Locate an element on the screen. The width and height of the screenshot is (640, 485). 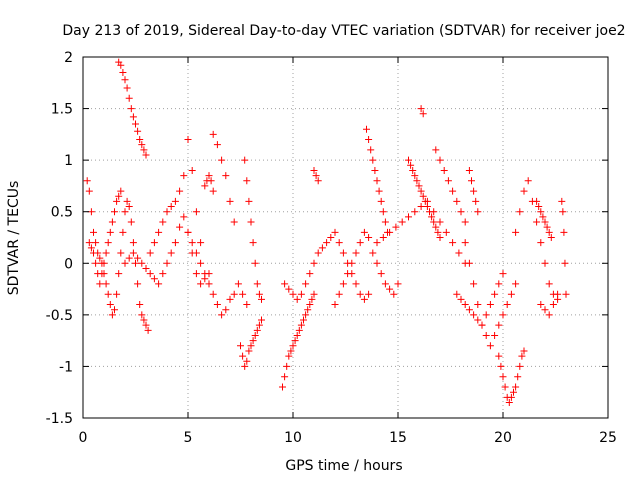
series-sat-i is located at coordinates (251, 343).